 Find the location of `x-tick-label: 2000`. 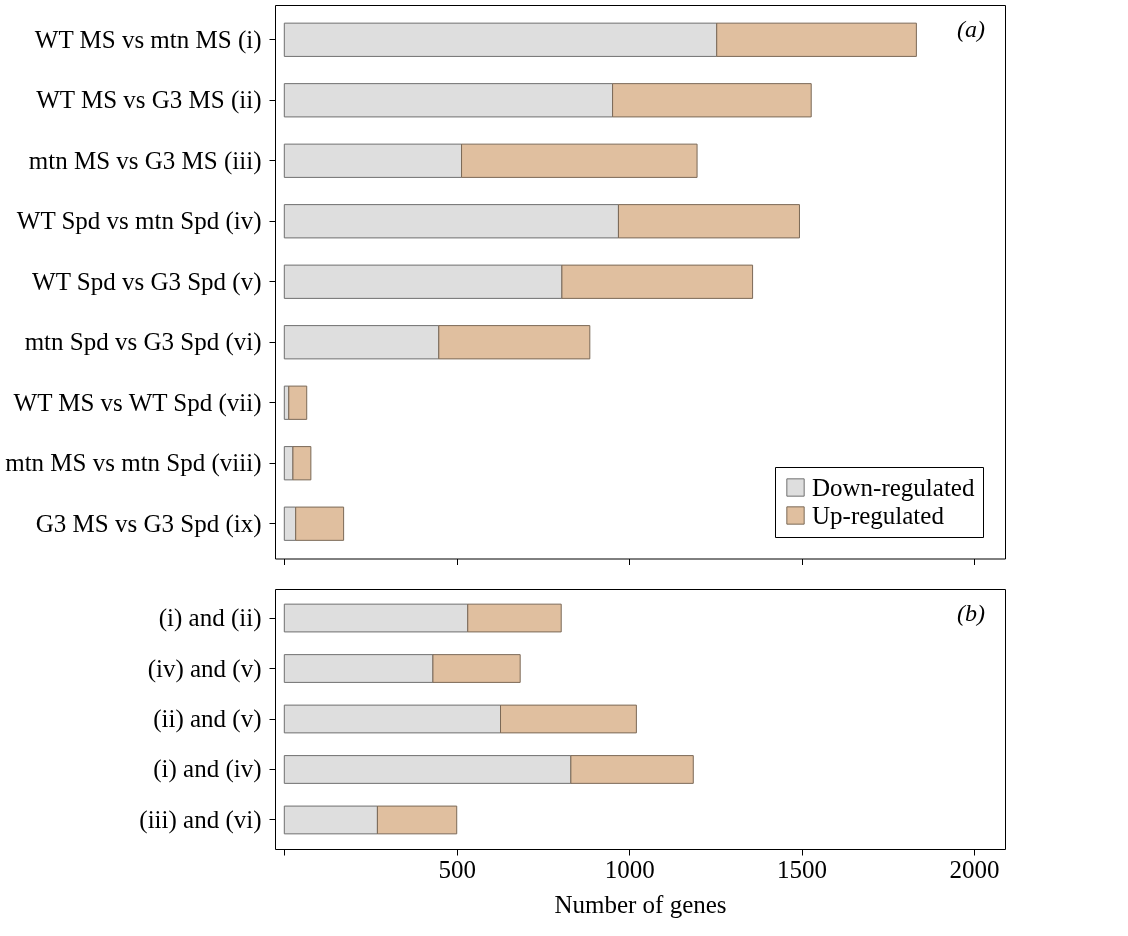

x-tick-label: 2000 is located at coordinates (974, 869).